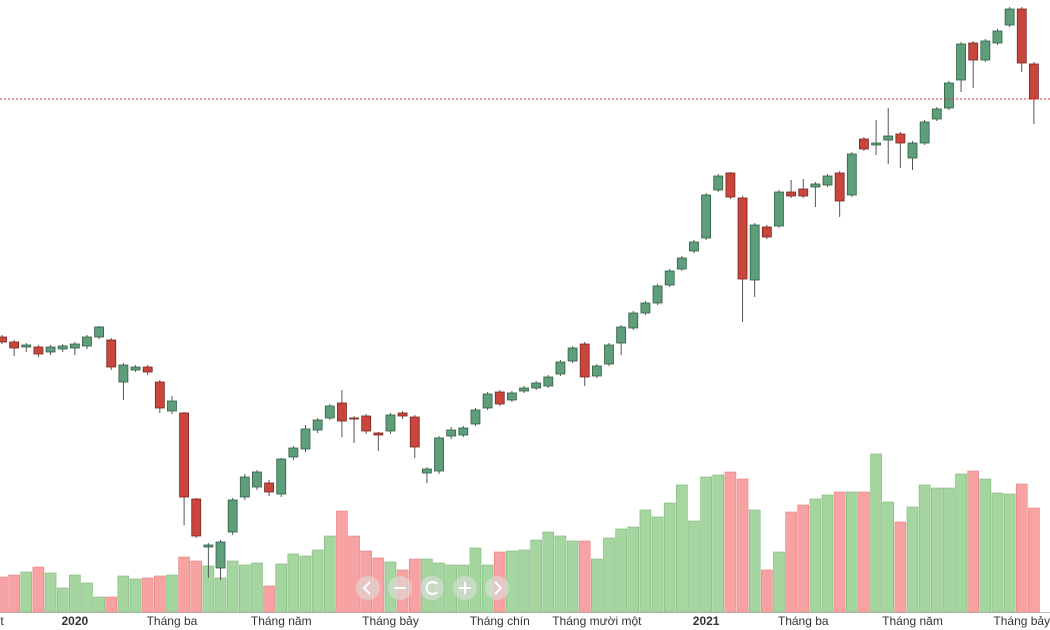  Describe the element at coordinates (465, 588) in the screenshot. I see `zoom-in-button` at that location.